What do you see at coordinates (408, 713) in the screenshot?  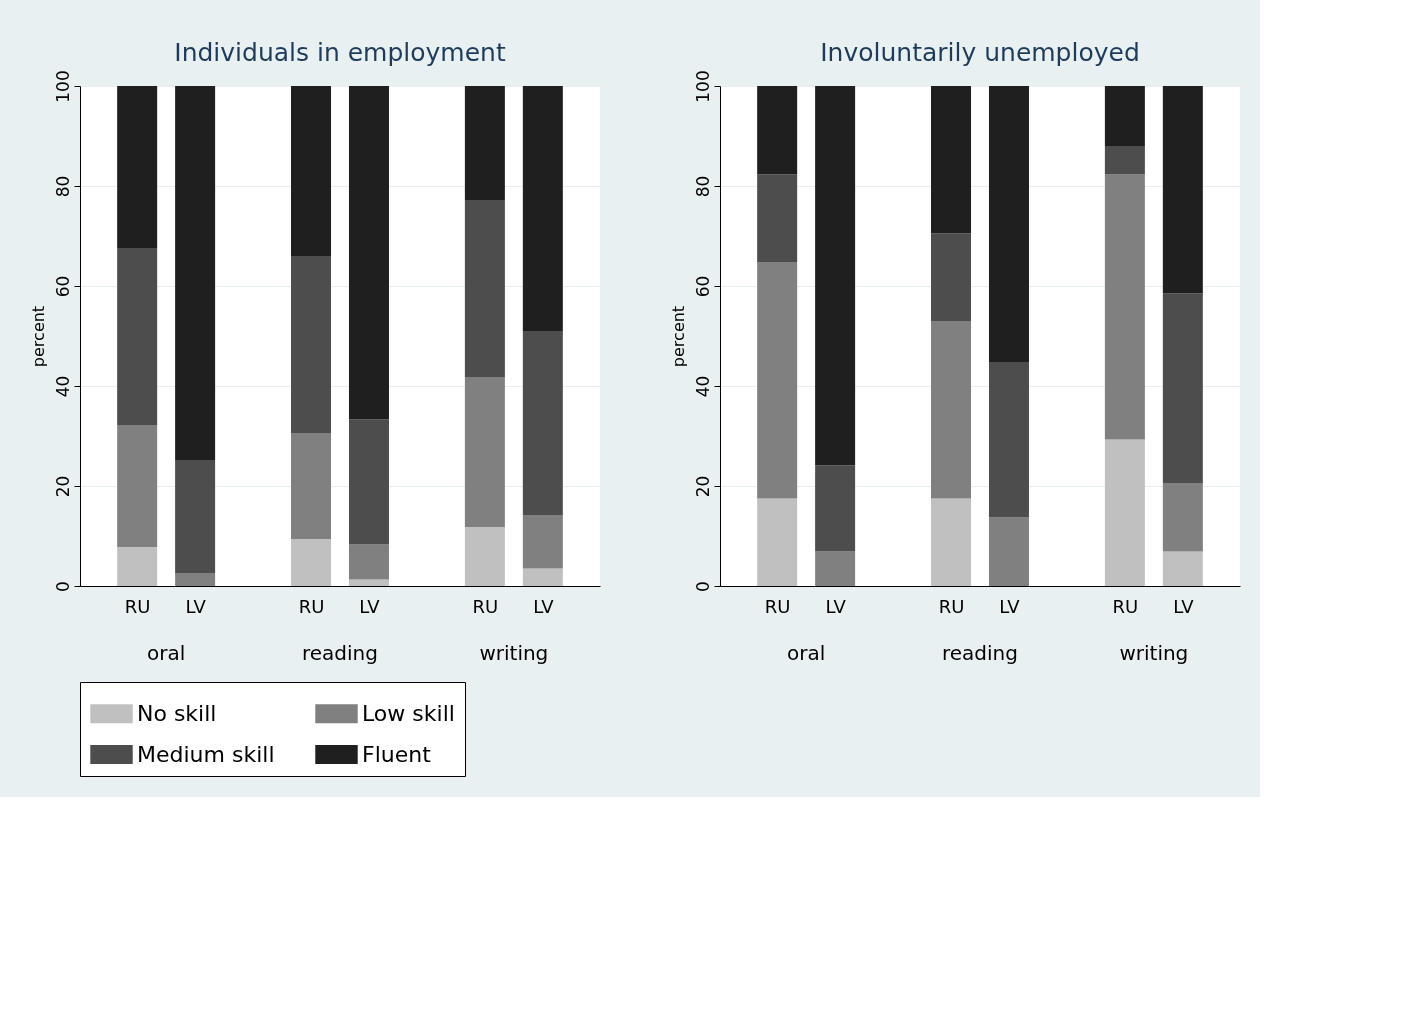 I see `legend-label: Low skill` at bounding box center [408, 713].